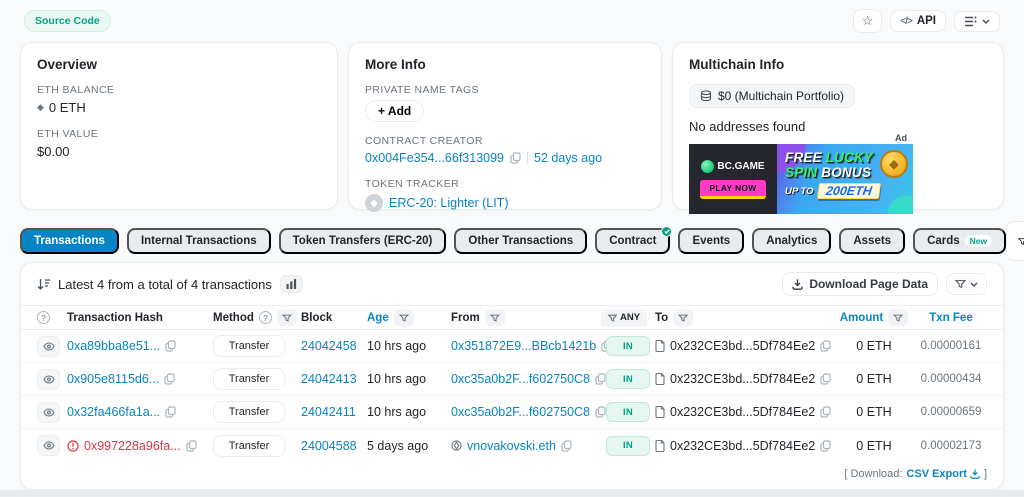 The height and width of the screenshot is (497, 1024). I want to click on favorite-button: ☆, so click(867, 21).